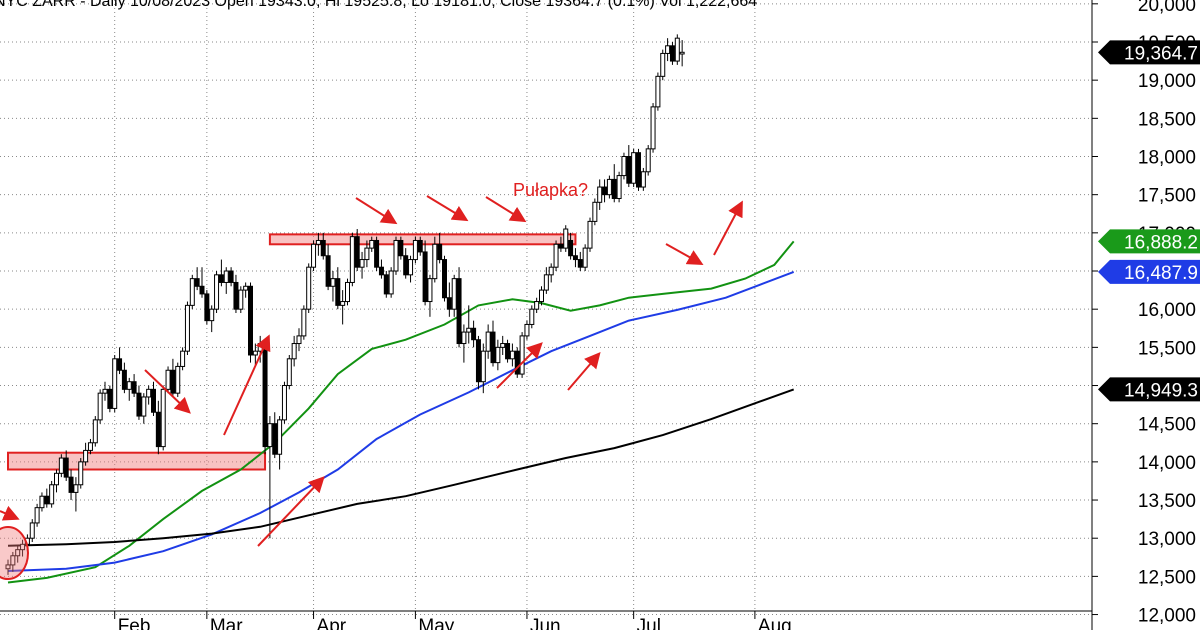 The height and width of the screenshot is (635, 1200). What do you see at coordinates (1161, 273) in the screenshot?
I see `price-label-text: 16,487.9` at bounding box center [1161, 273].